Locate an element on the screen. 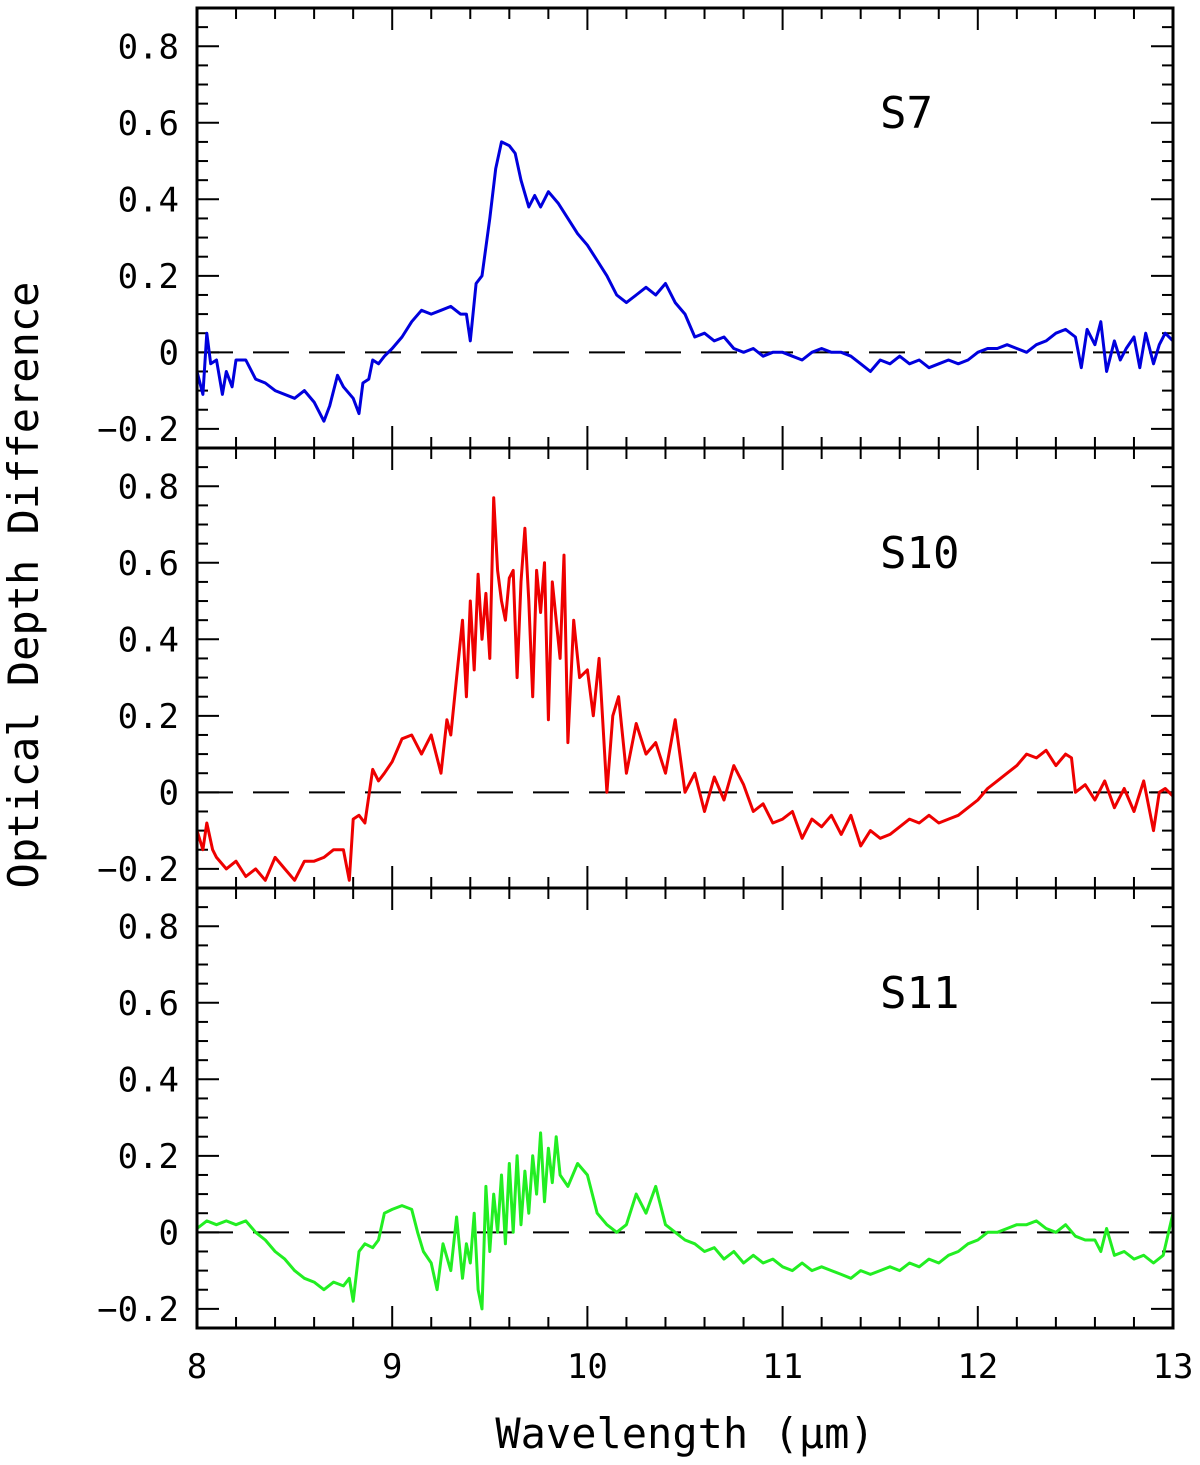  panel-label-S10: S10 is located at coordinates (919, 553).